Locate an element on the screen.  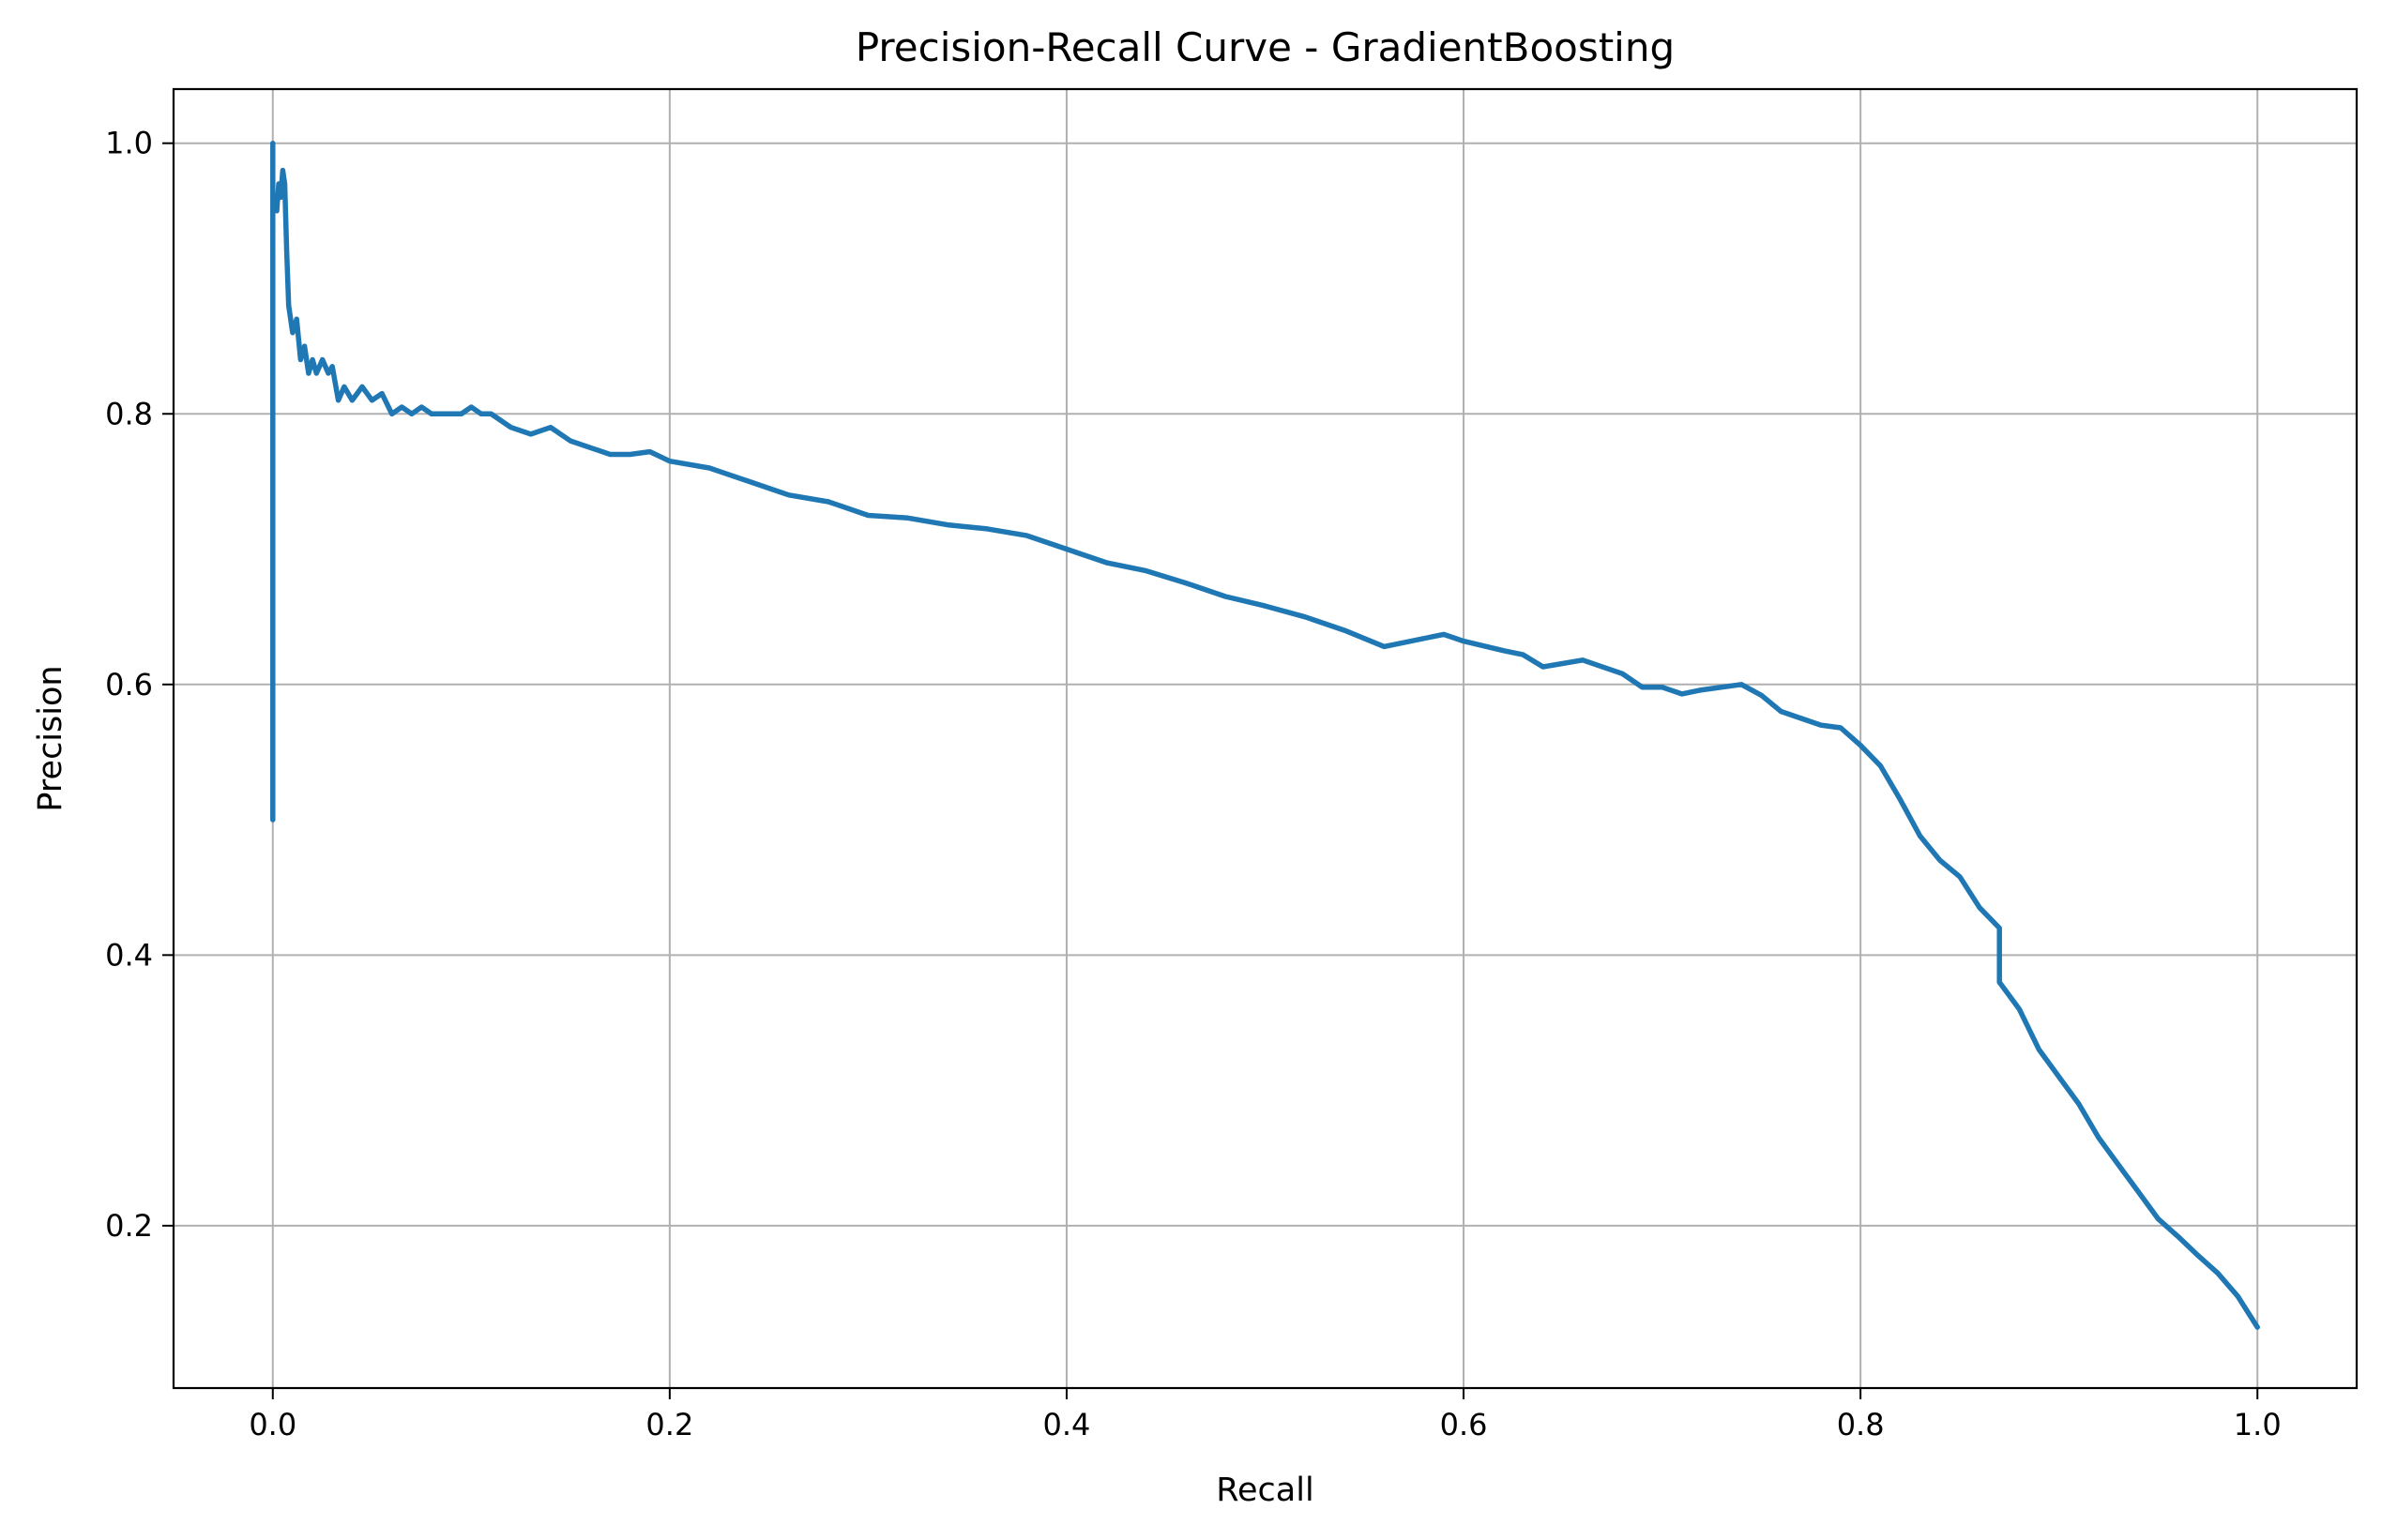
x-tick-label: 0.0 is located at coordinates (272, 1424).